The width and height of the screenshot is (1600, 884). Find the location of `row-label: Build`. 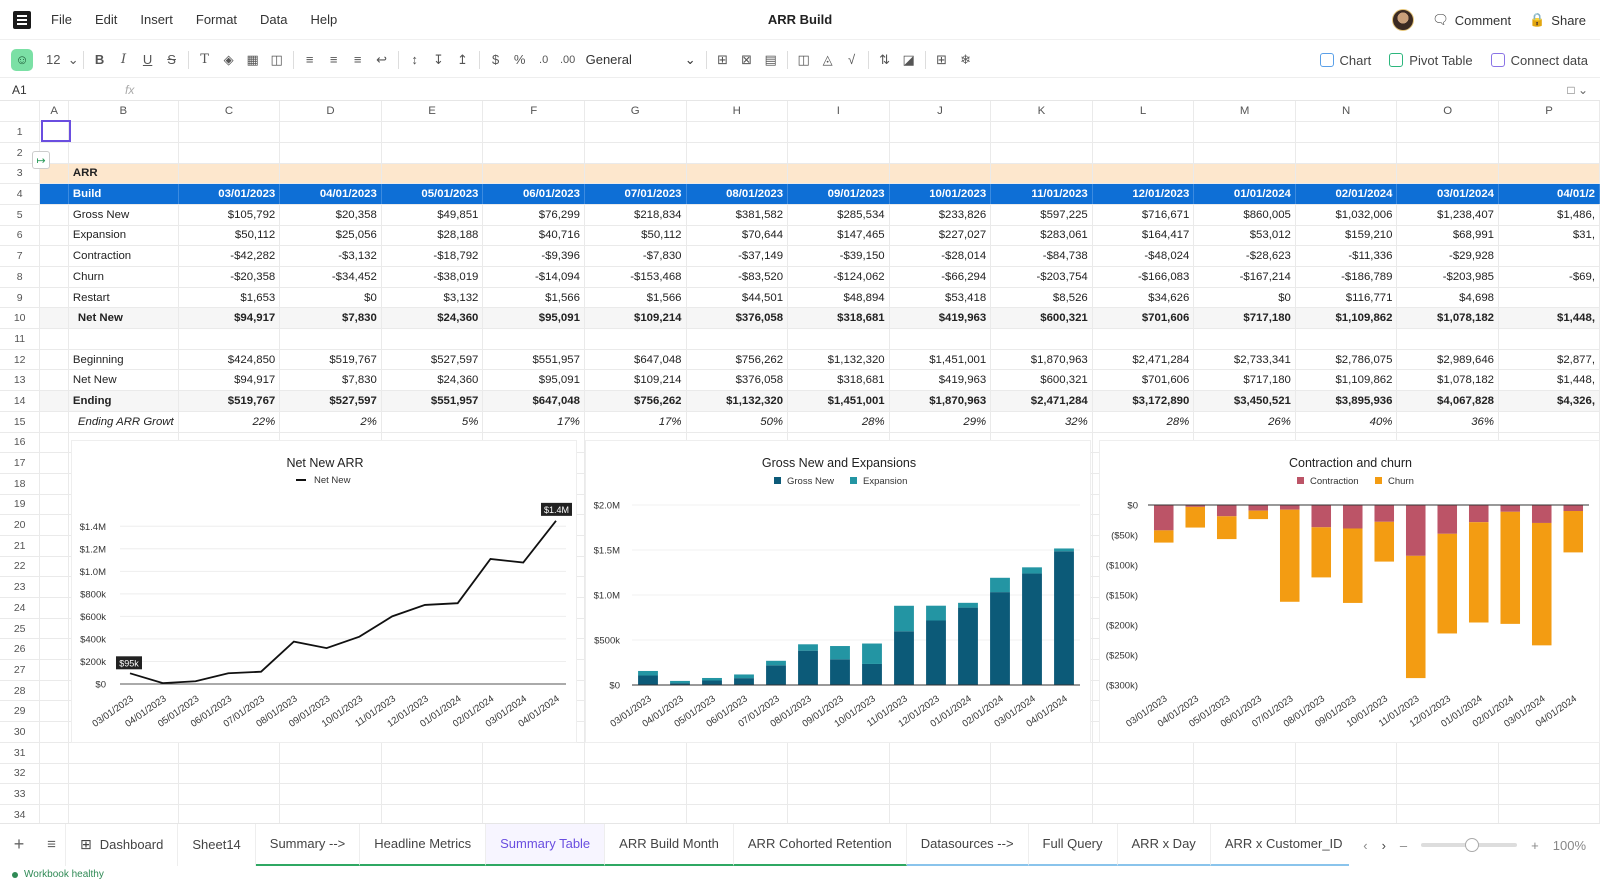

row-label: Build is located at coordinates (123, 194).